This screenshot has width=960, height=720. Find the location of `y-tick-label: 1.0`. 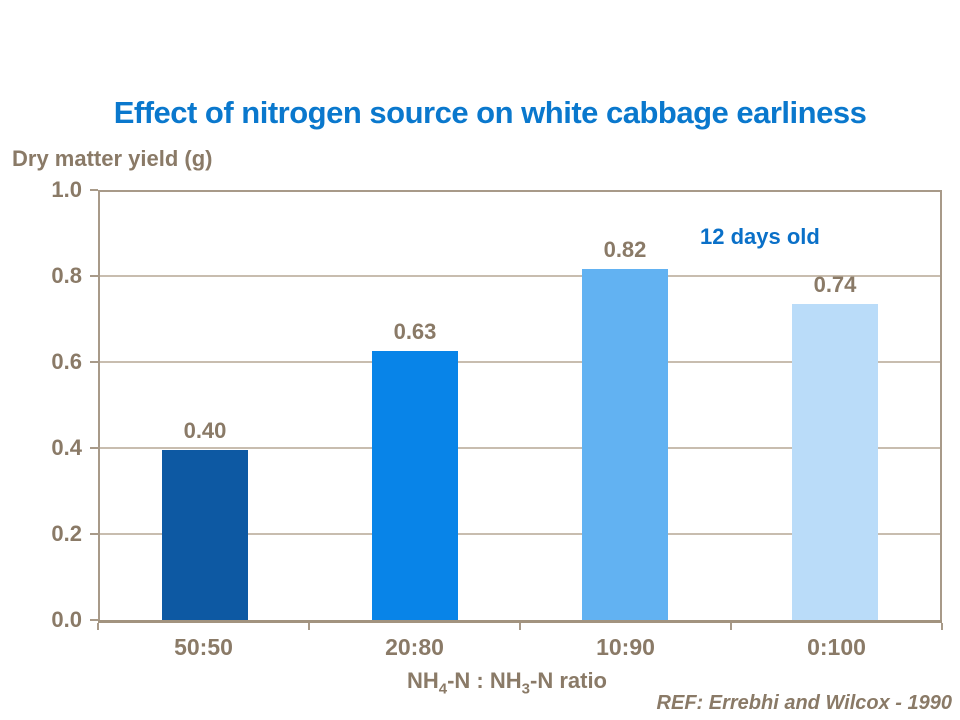

y-tick-label: 1.0 is located at coordinates (66, 189).